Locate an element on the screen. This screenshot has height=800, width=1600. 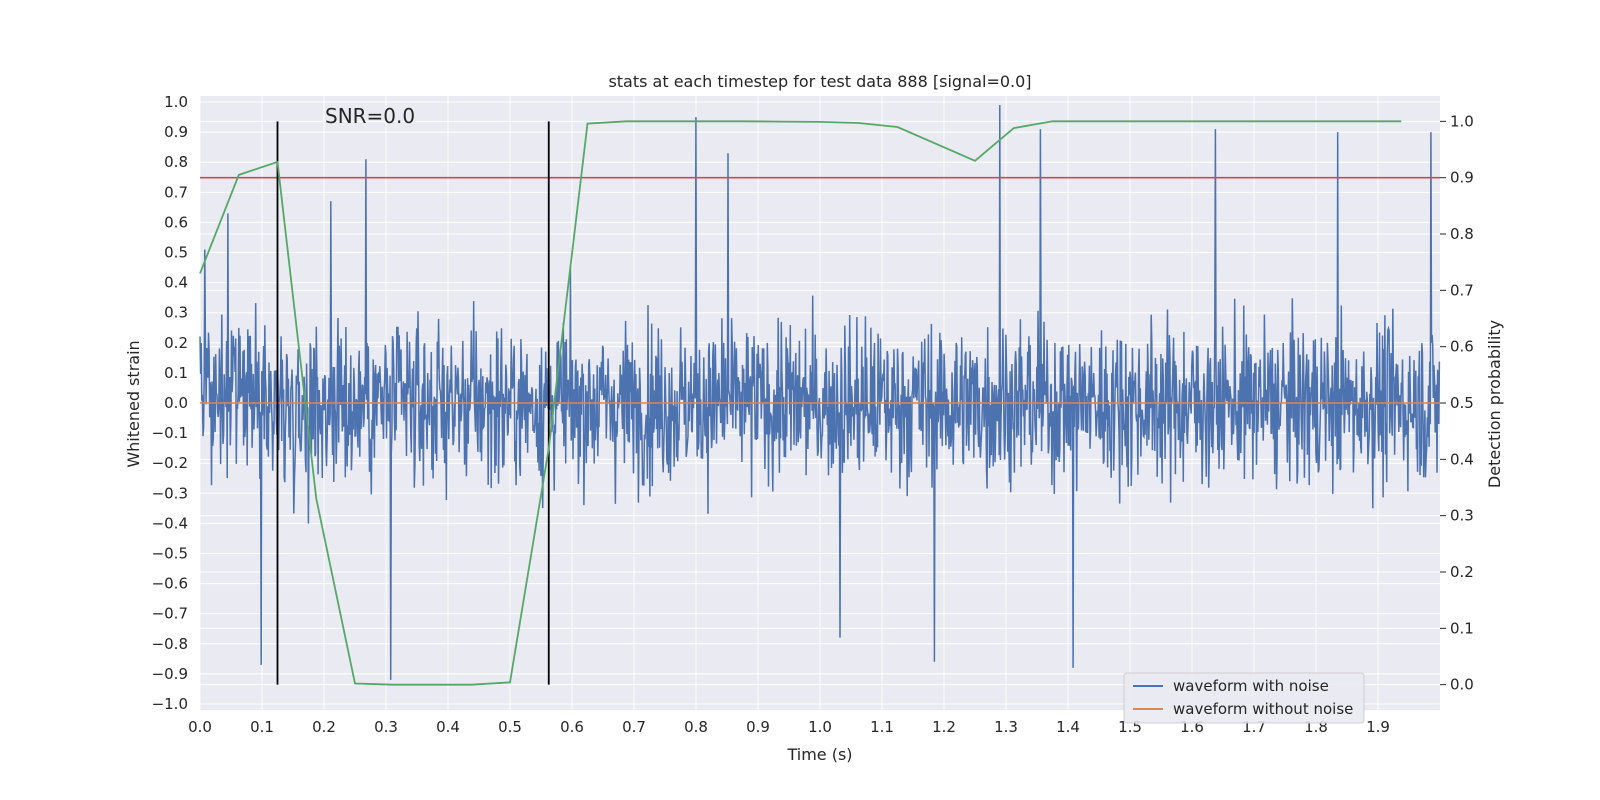
x-tick-label: 0.4 is located at coordinates (448, 727).